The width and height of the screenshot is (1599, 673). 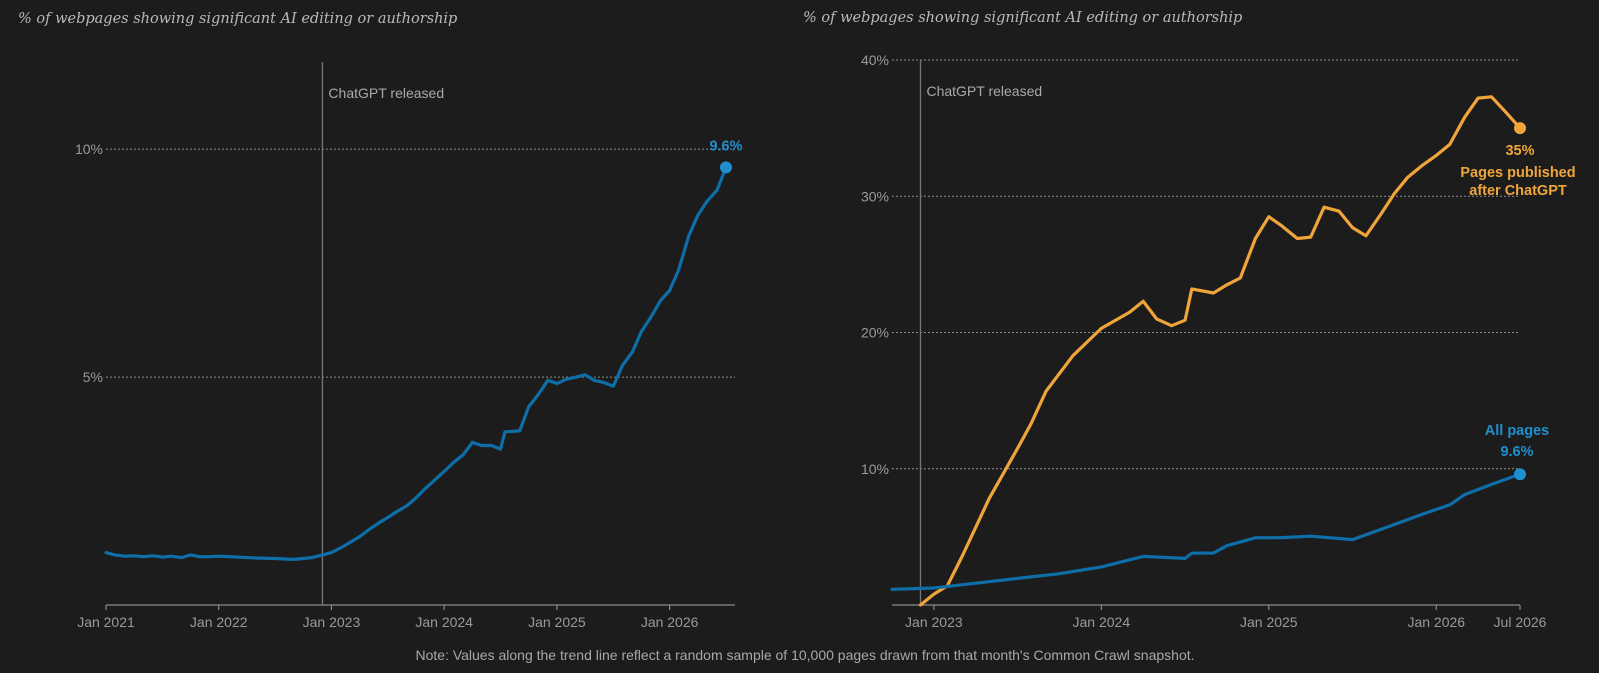 What do you see at coordinates (875, 196) in the screenshot?
I see `y-tick-label: 30%` at bounding box center [875, 196].